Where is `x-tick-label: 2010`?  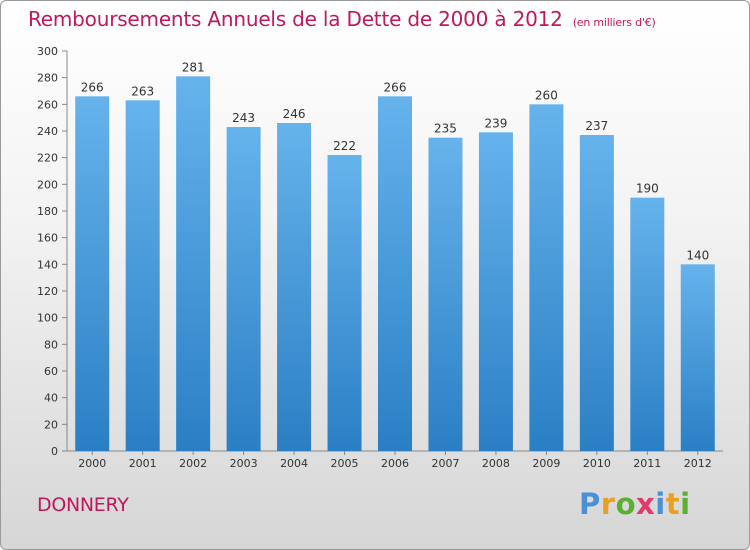
x-tick-label: 2010 is located at coordinates (597, 463).